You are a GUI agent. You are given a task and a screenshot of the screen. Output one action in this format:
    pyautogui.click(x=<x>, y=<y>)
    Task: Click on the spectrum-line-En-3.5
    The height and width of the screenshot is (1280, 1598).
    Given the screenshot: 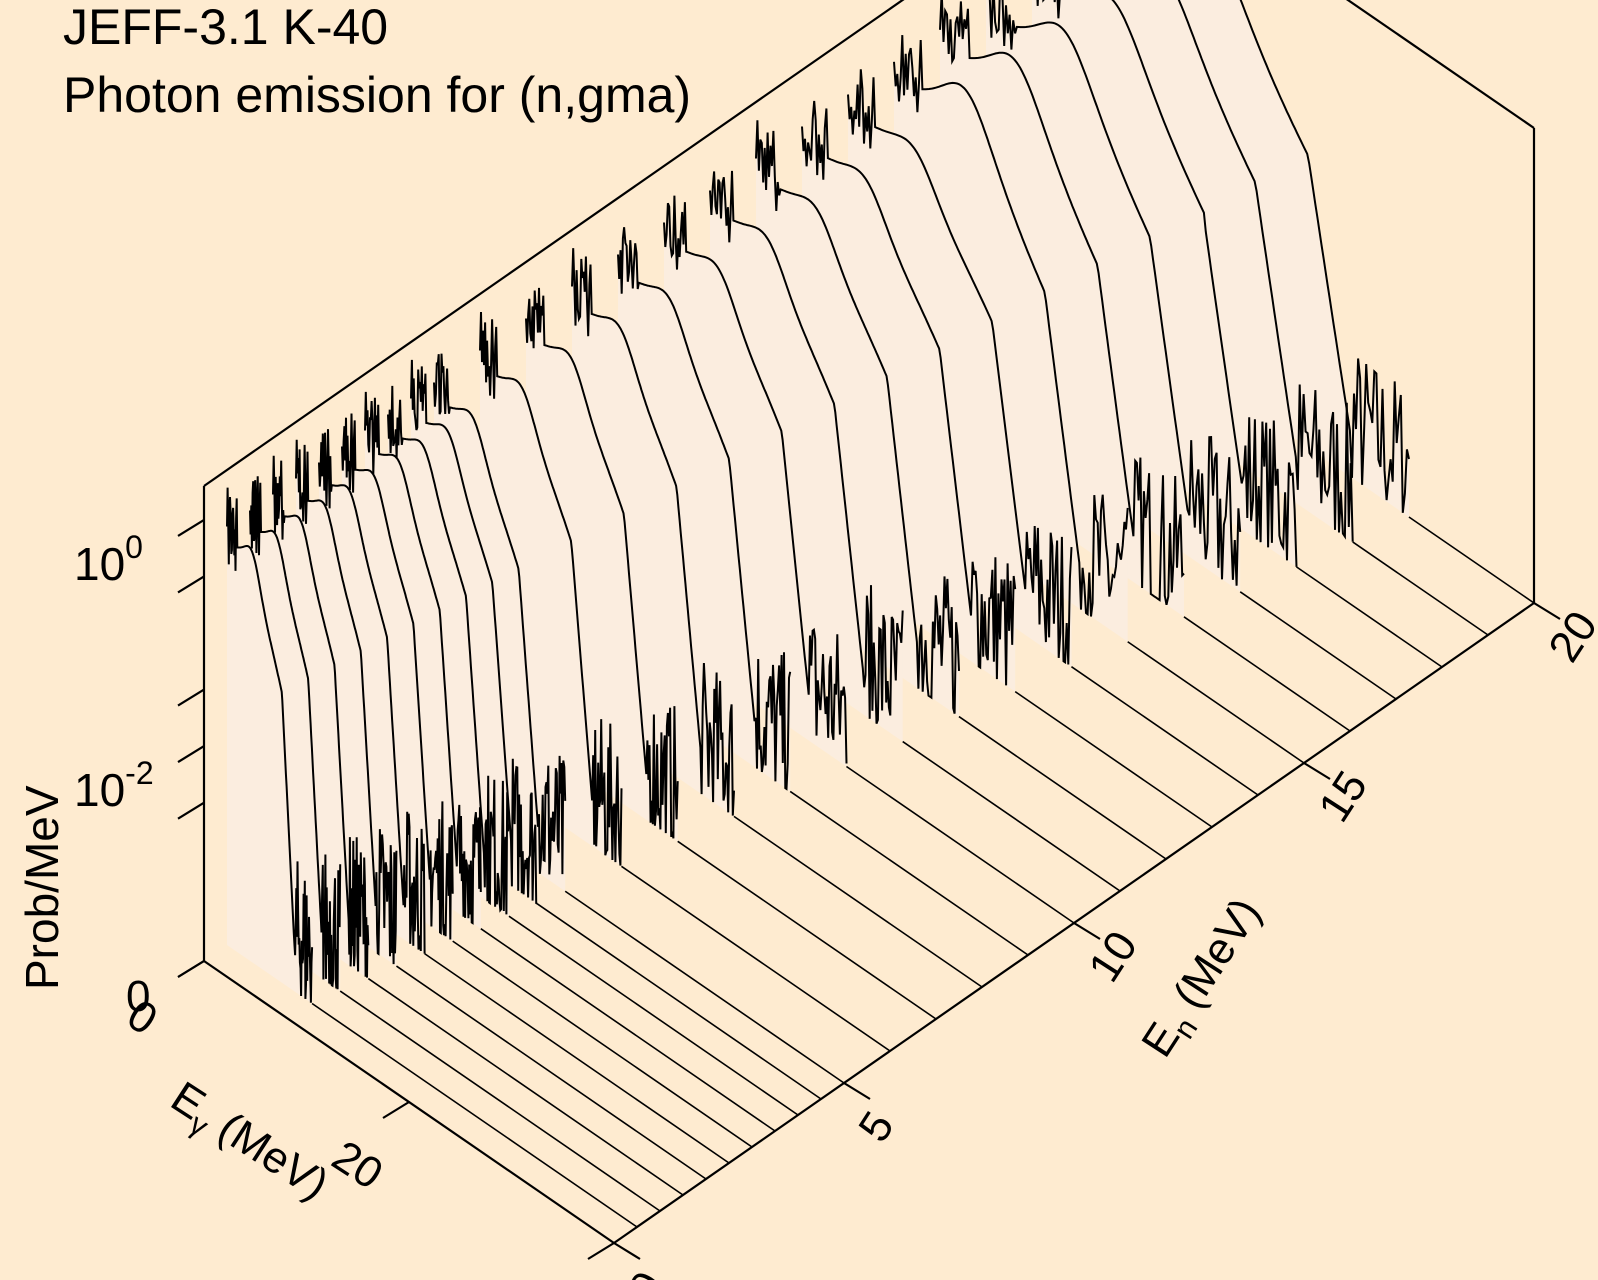 What is the action you would take?
    pyautogui.click(x=423, y=658)
    